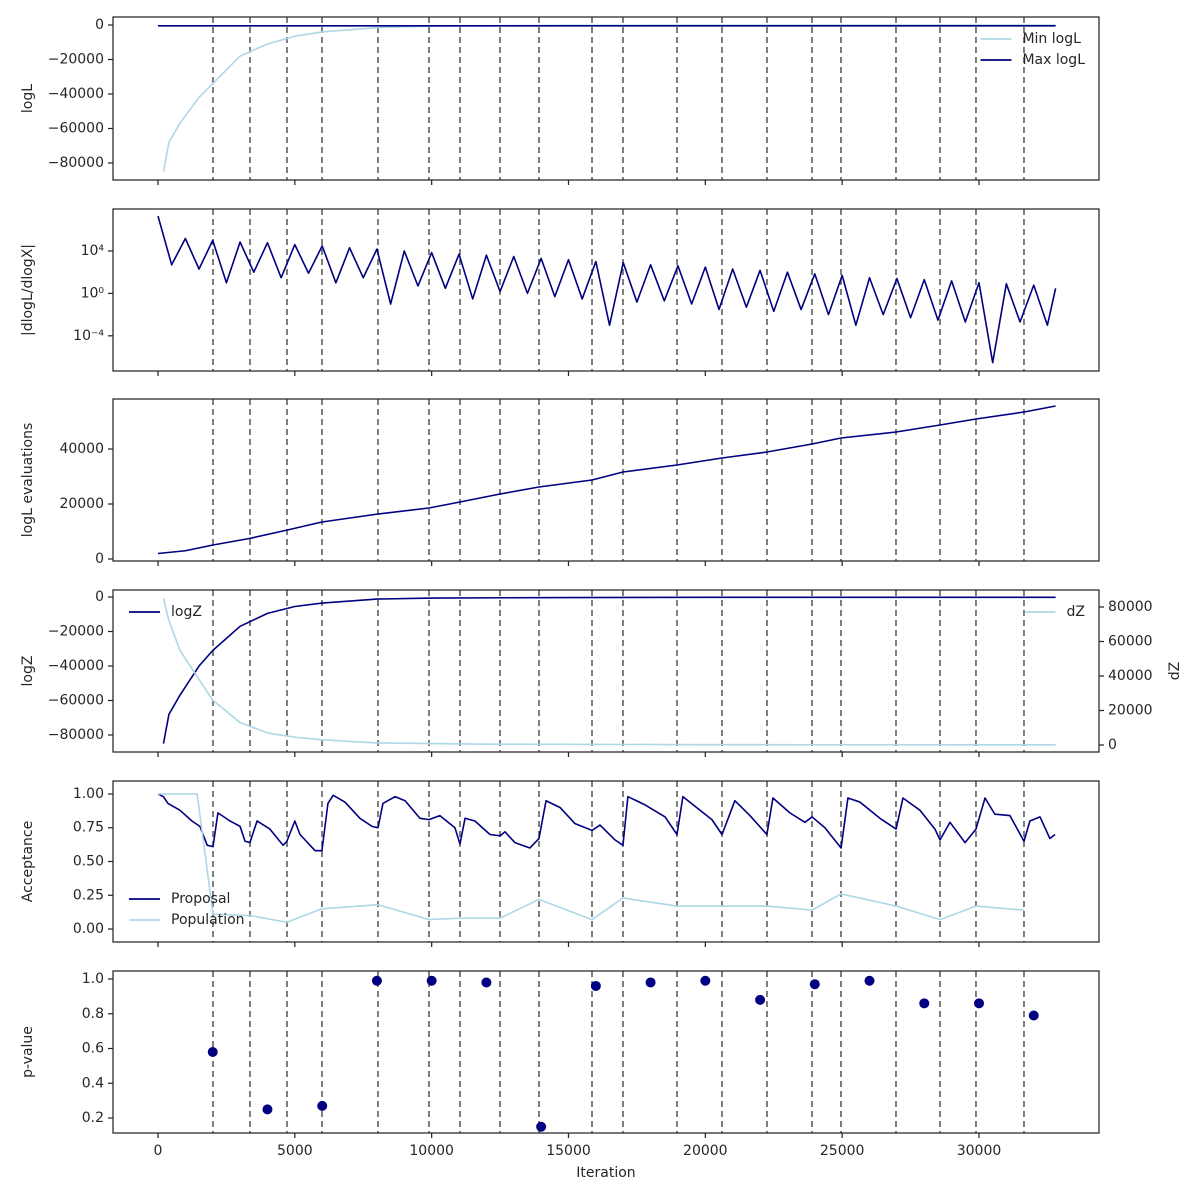 The image size is (1200, 1200). I want to click on y2-tick-label: 40000, so click(1130, 676).